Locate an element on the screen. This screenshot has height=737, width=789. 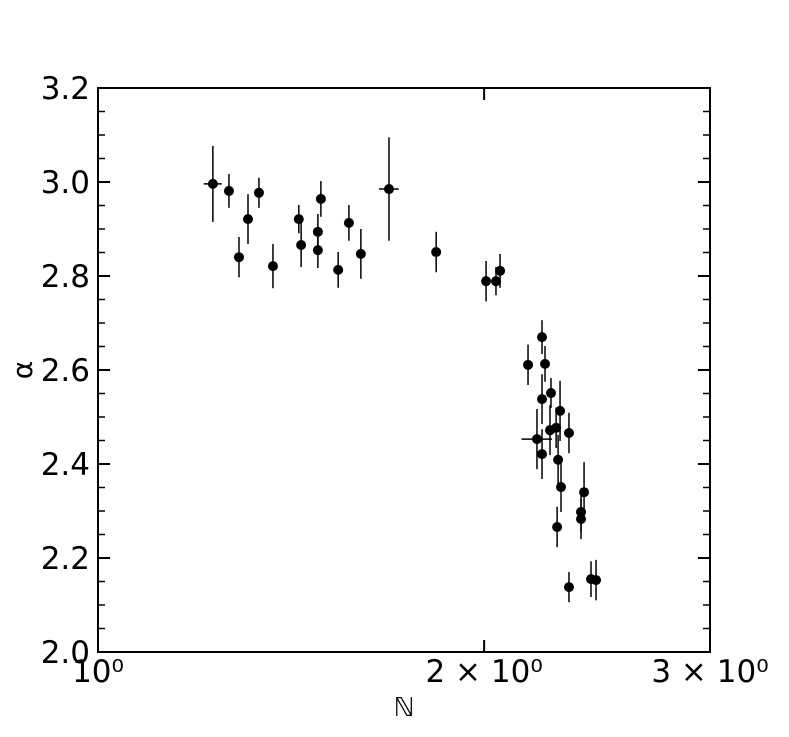
y-tick-label: 3.2 is located at coordinates (65, 89).